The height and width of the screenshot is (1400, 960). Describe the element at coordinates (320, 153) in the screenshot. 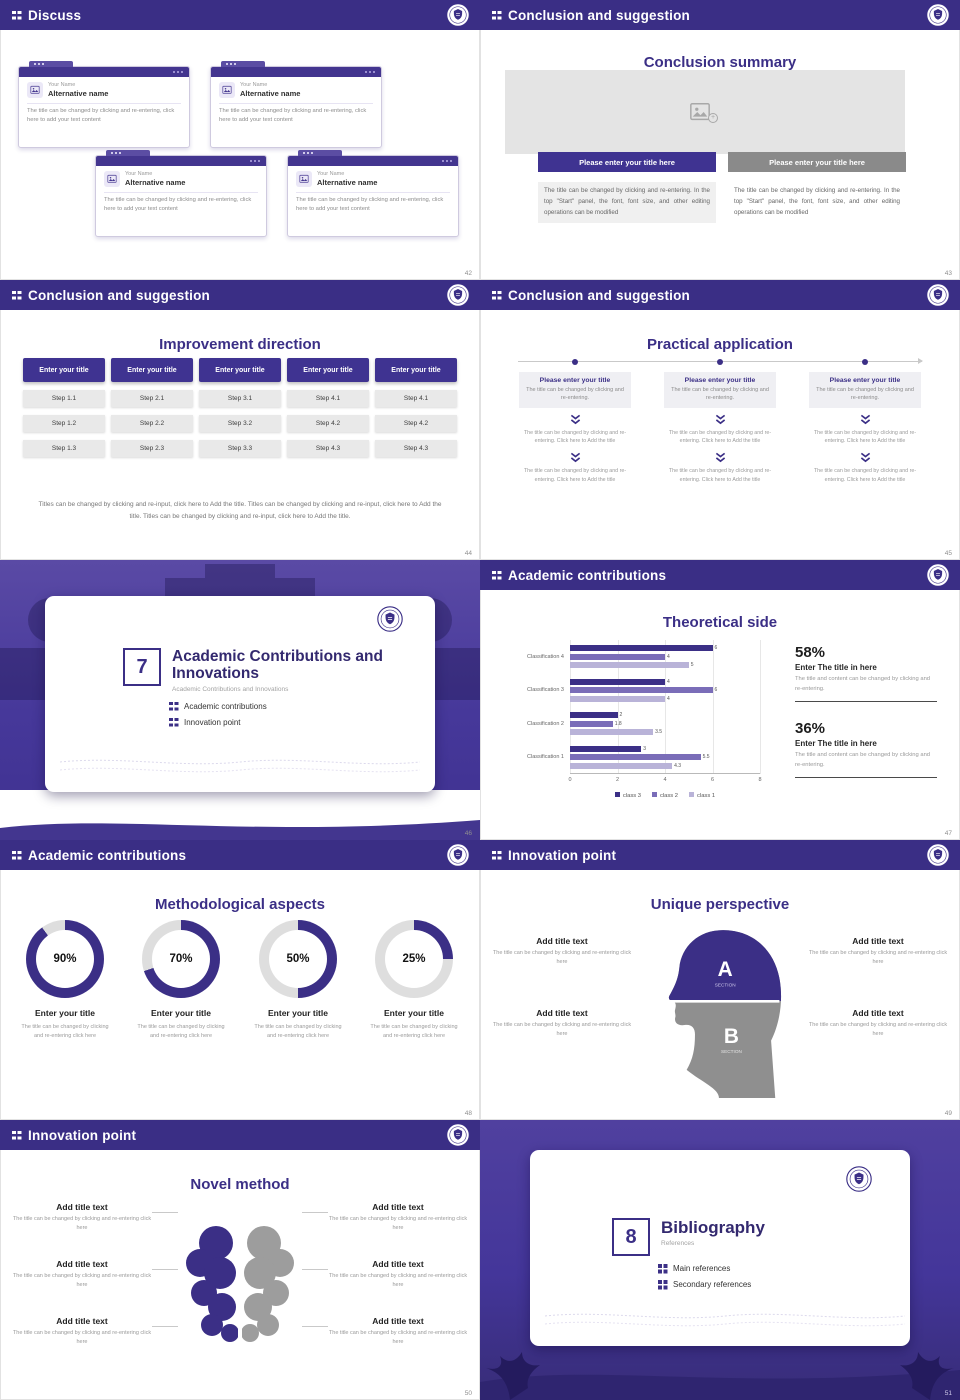

I see `folder-tab` at that location.